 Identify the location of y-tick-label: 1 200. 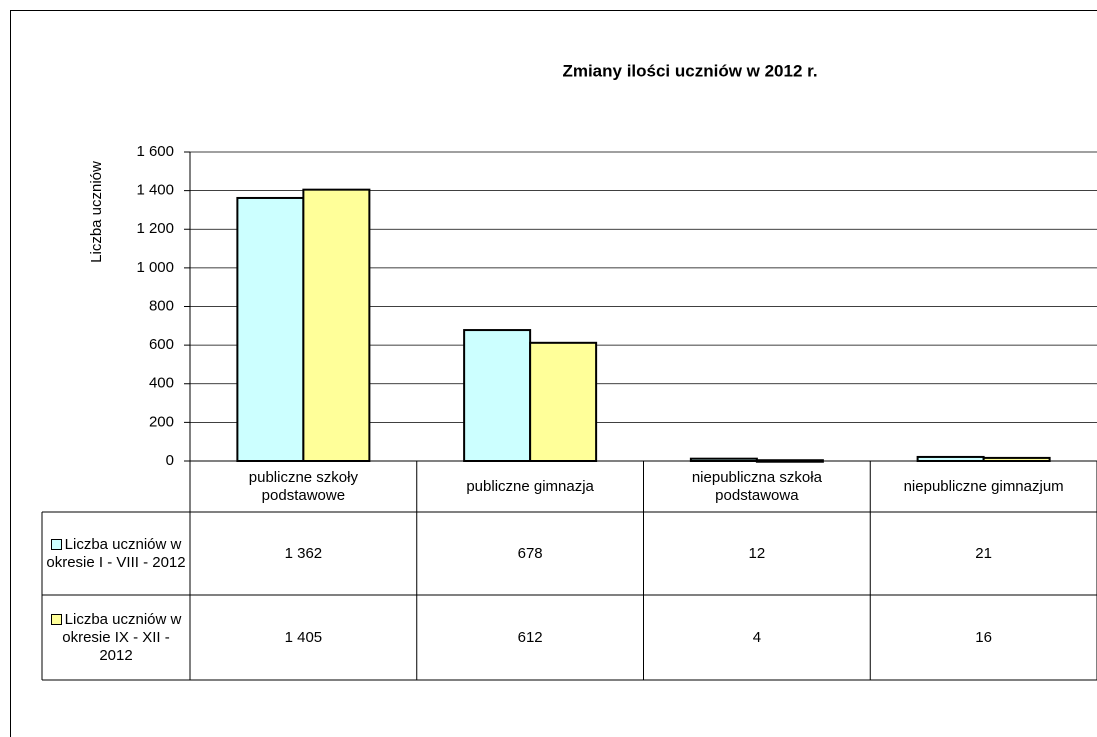
(155, 228).